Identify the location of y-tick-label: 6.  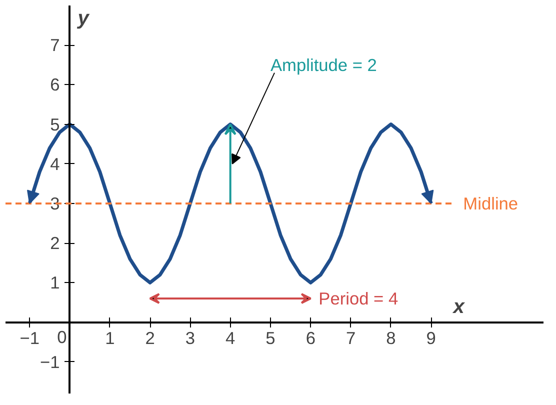
(55, 84).